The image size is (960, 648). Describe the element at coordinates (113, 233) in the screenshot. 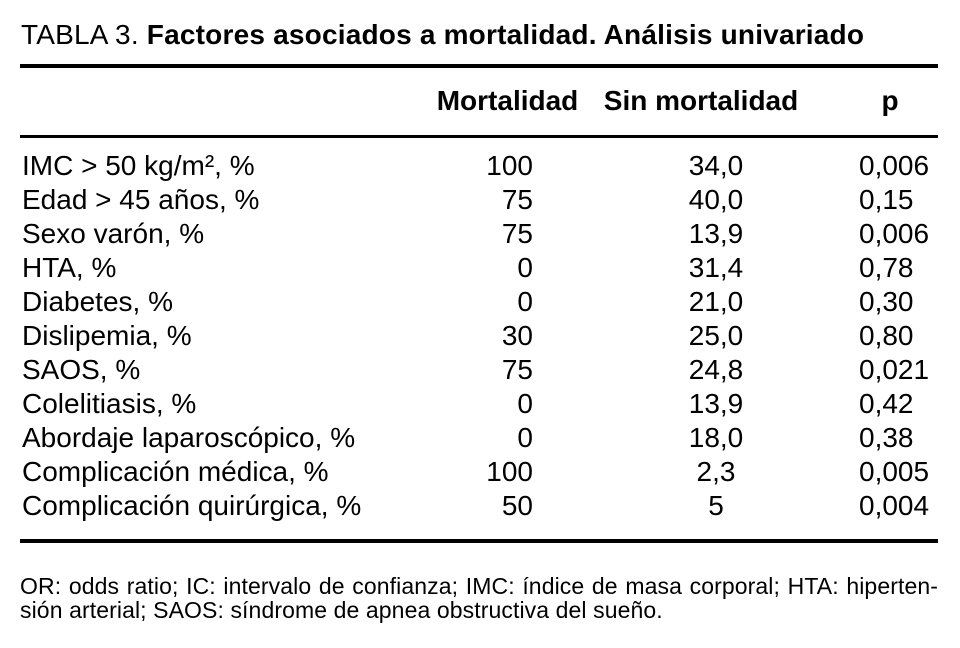

I see `factor-cell: Sexo varón, %` at that location.